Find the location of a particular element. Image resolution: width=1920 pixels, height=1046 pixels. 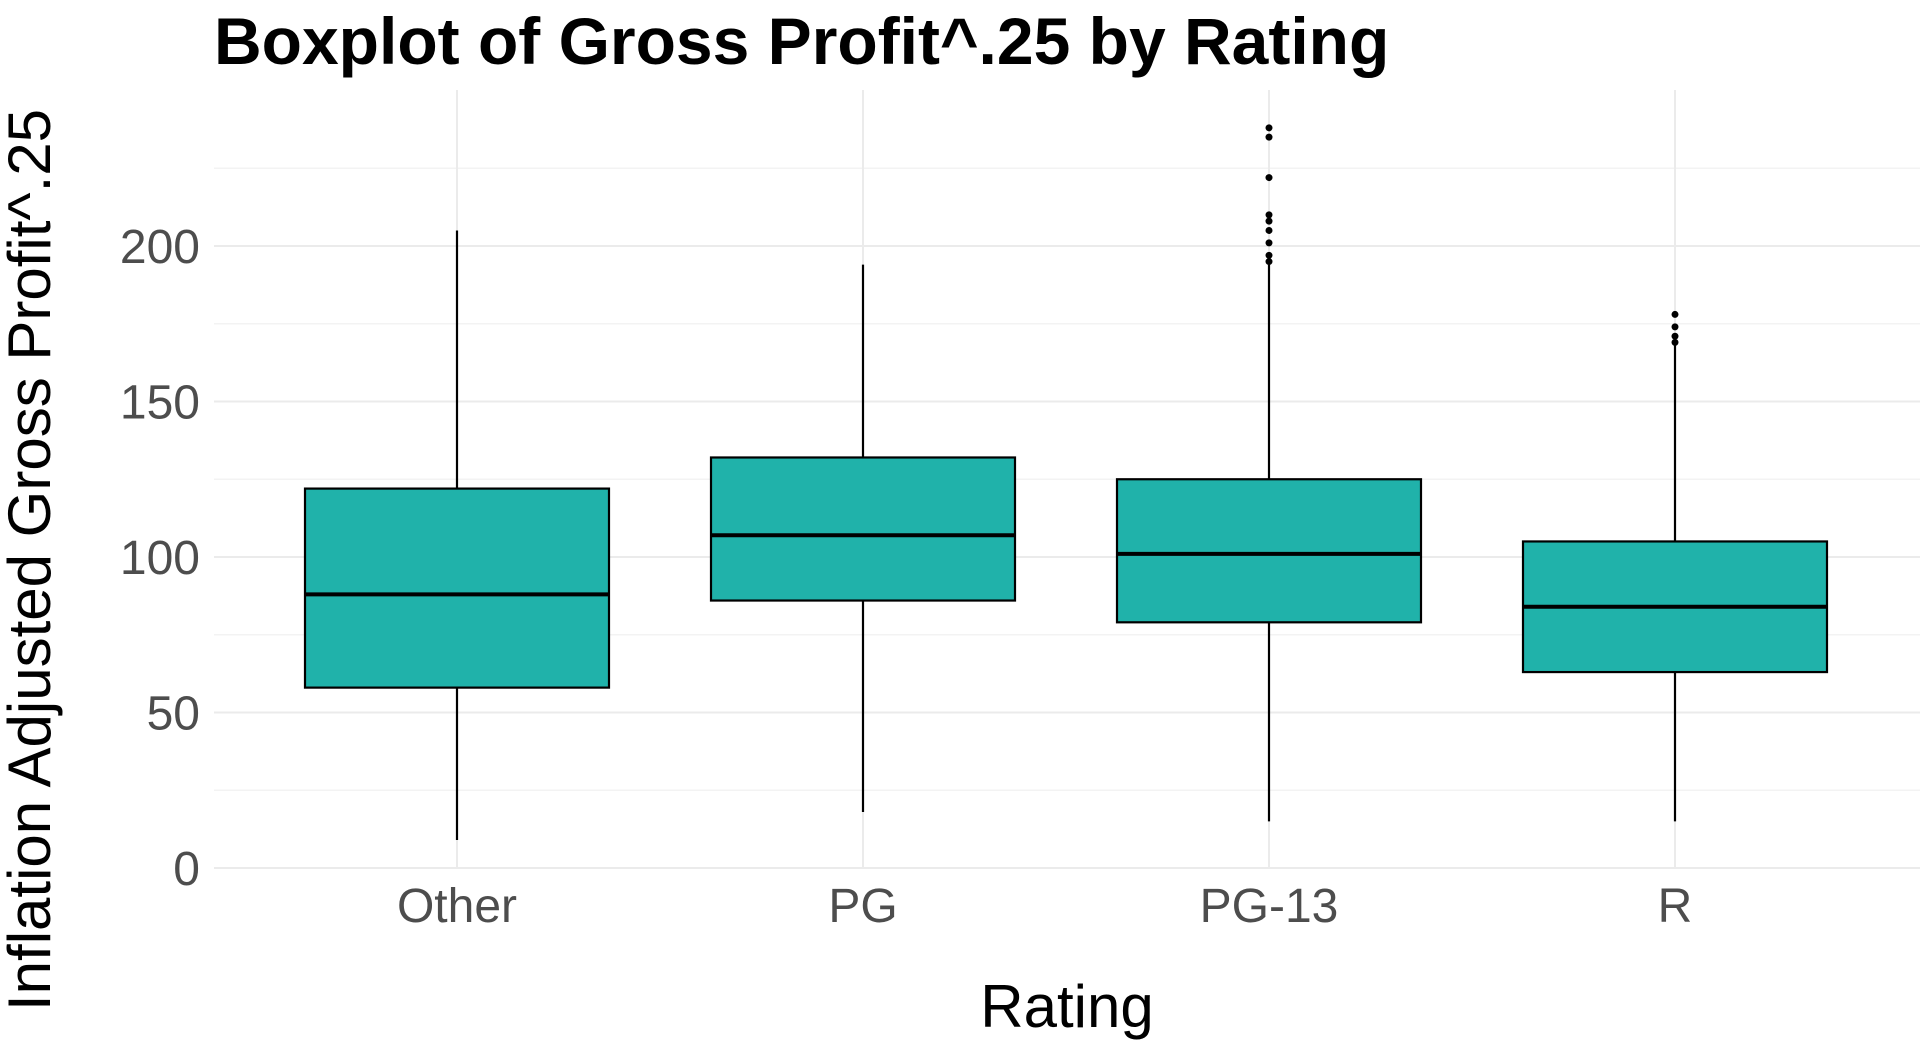

y-tick-labels: 0 50 100 150 200 is located at coordinates (160, 558).